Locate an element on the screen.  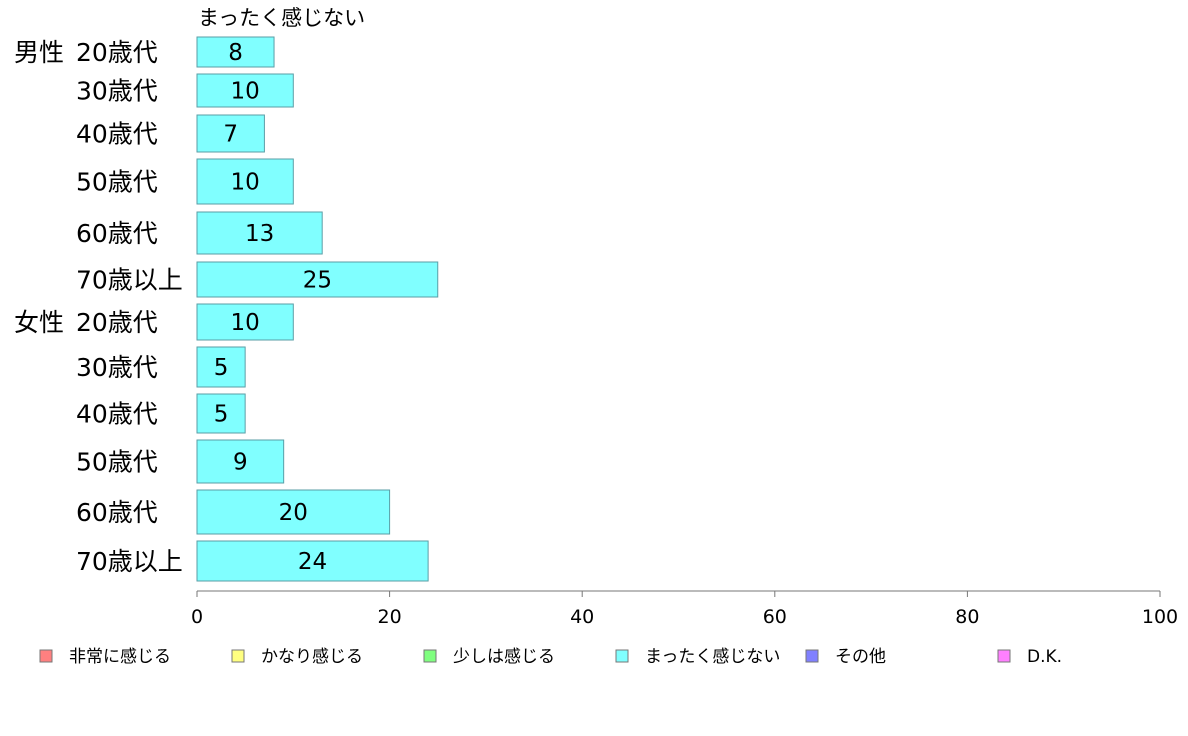
x-tick-label: 0 is located at coordinates (197, 617).